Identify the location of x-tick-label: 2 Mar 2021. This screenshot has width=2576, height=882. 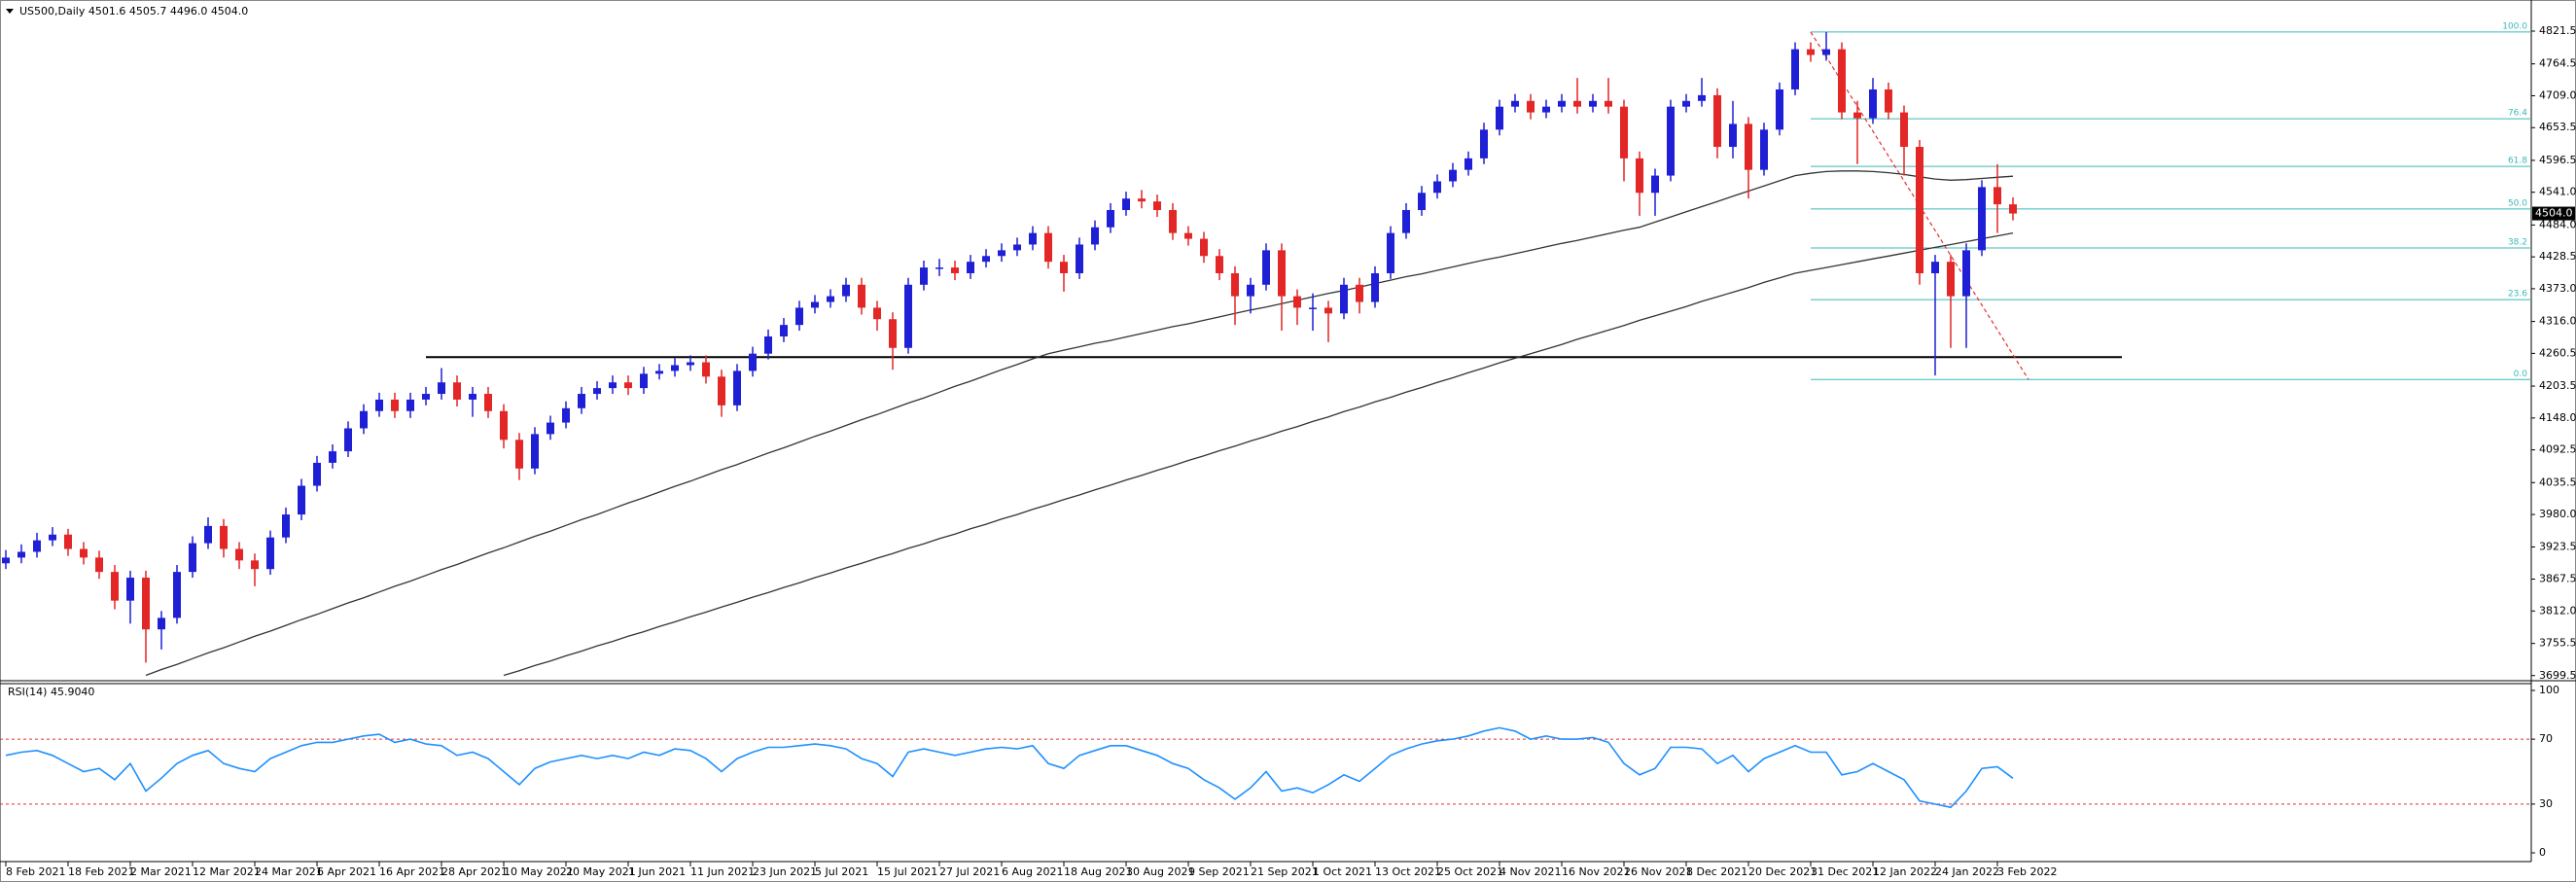
(161, 871).